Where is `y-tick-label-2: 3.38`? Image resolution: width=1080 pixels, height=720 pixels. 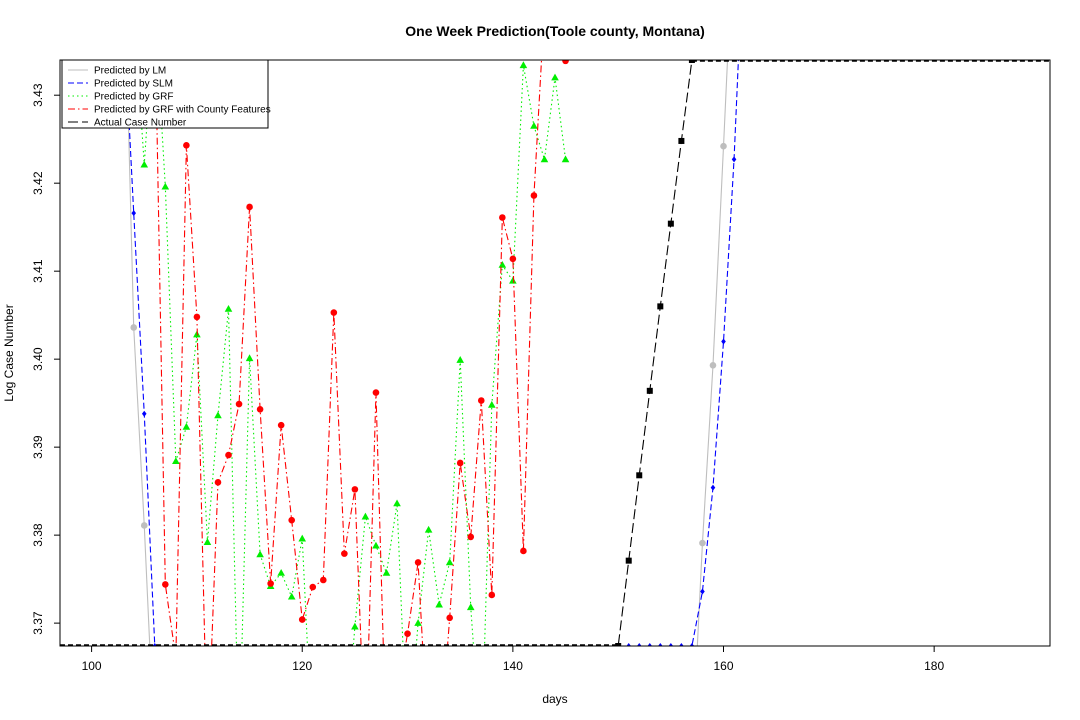
y-tick-label-2: 3.38 is located at coordinates (38, 535).